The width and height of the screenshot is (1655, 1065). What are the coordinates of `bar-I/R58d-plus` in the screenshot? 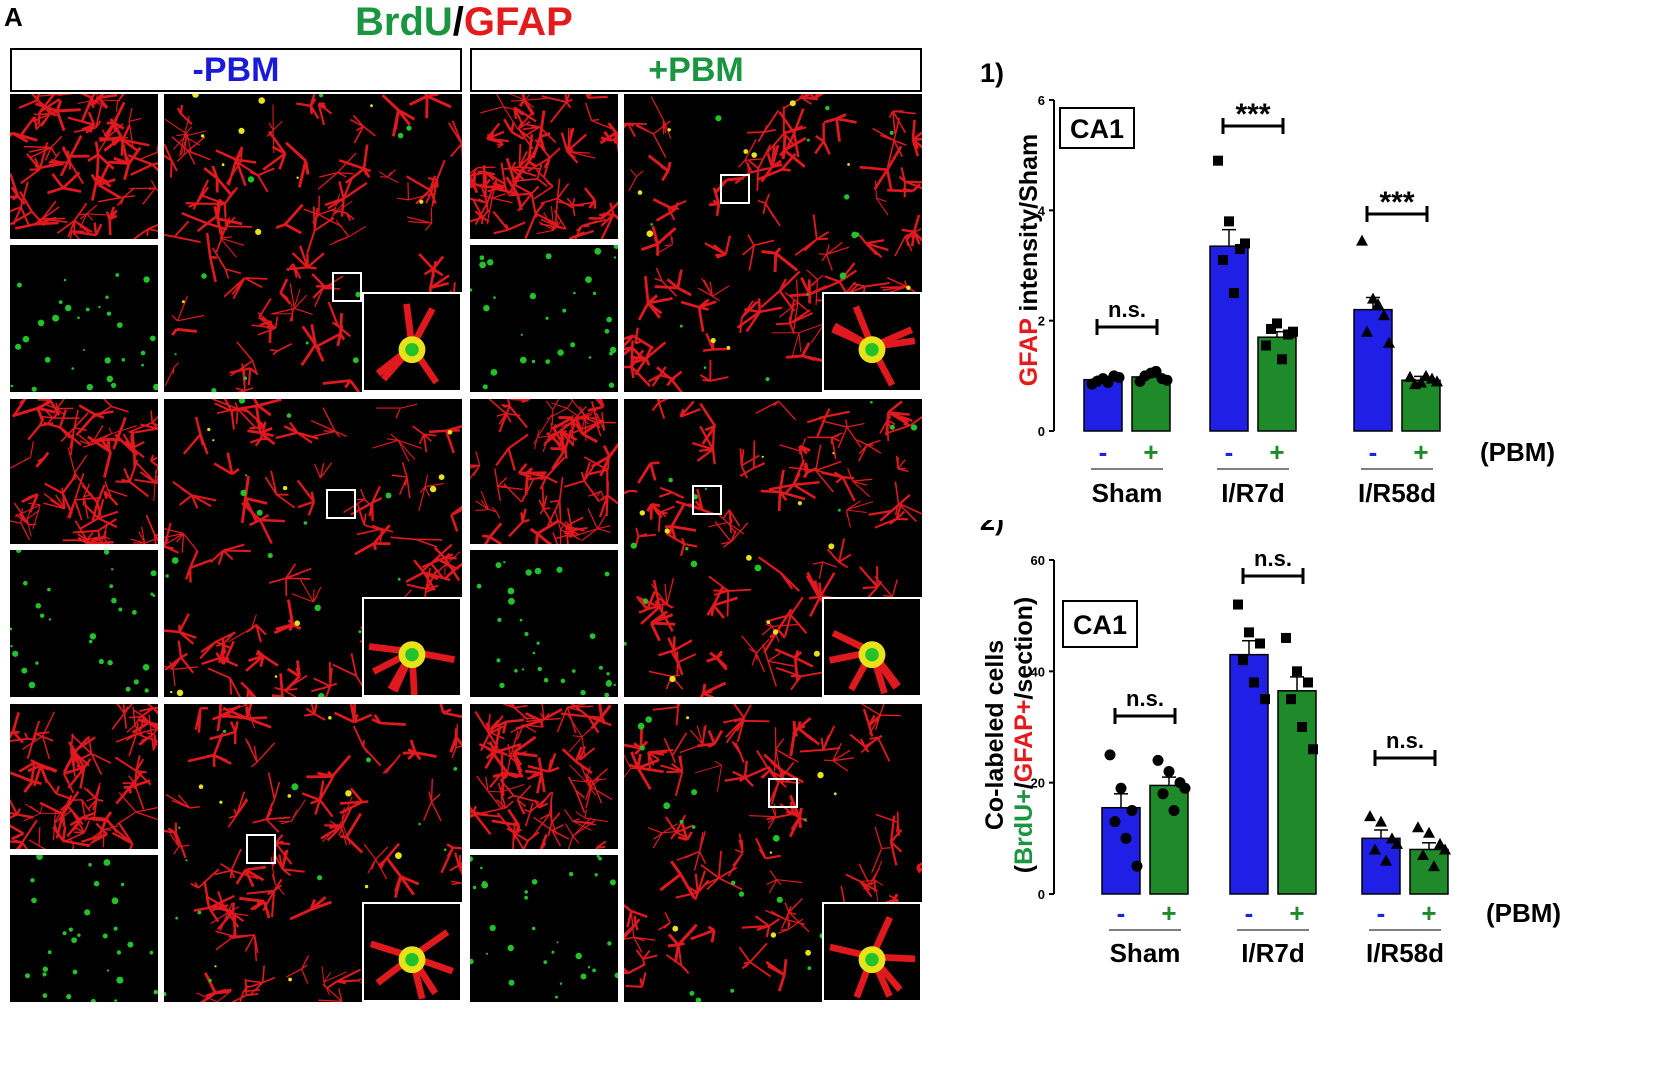 It's located at (1429, 871).